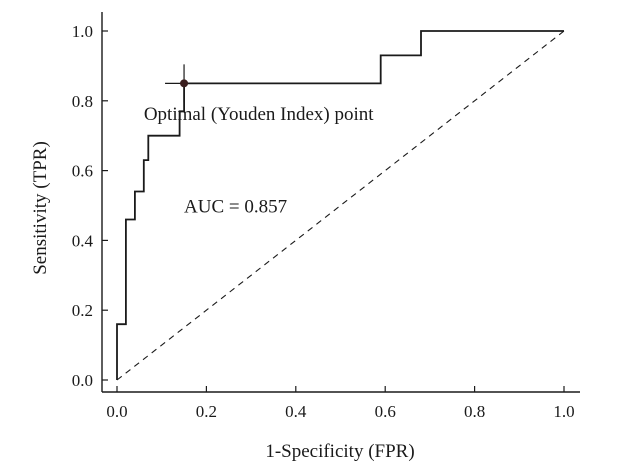 Image resolution: width=636 pixels, height=462 pixels. Describe the element at coordinates (82, 171) in the screenshot. I see `y-tick-label: 0.6` at that location.